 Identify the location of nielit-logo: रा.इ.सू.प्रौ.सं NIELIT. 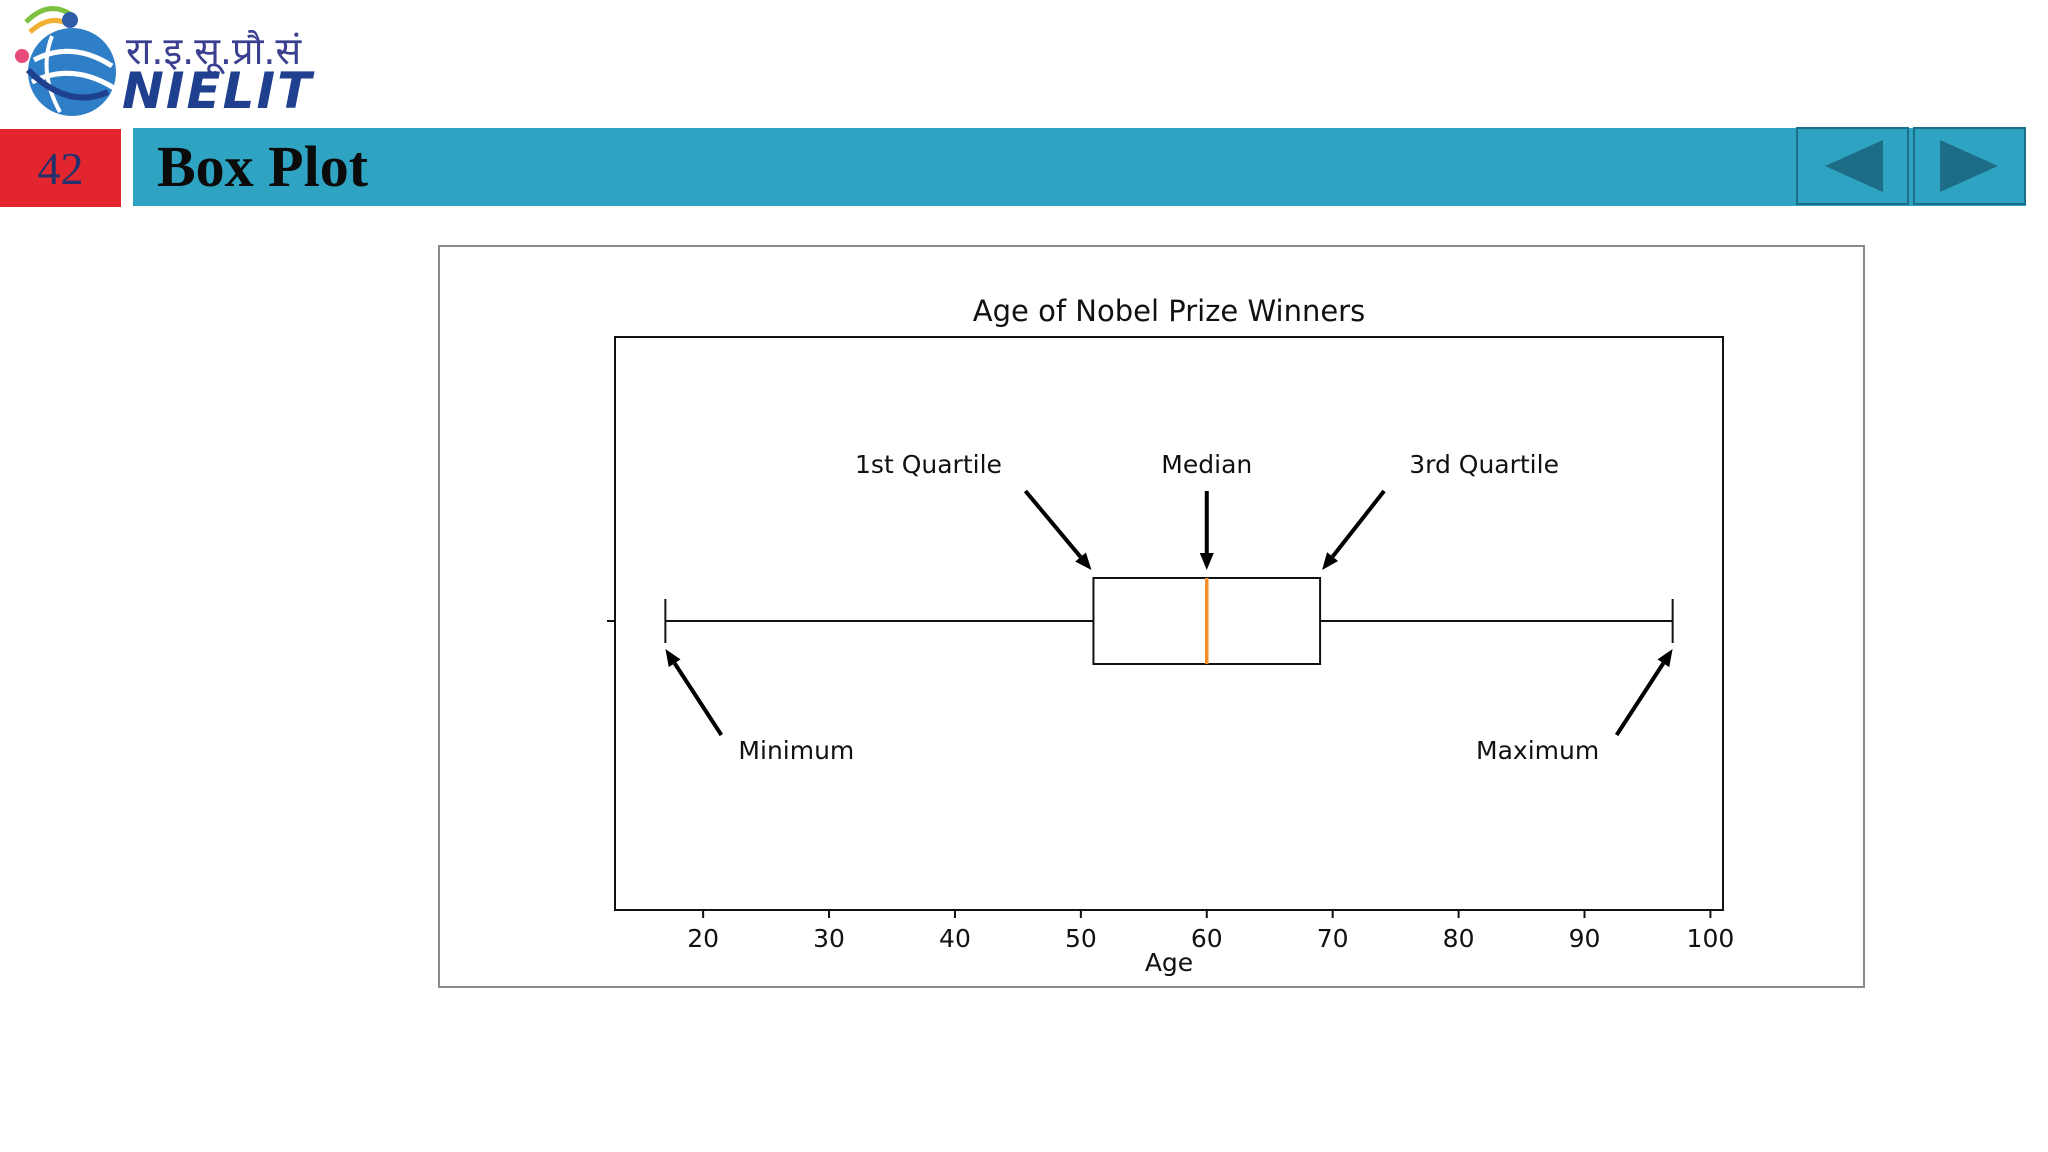
(159, 61).